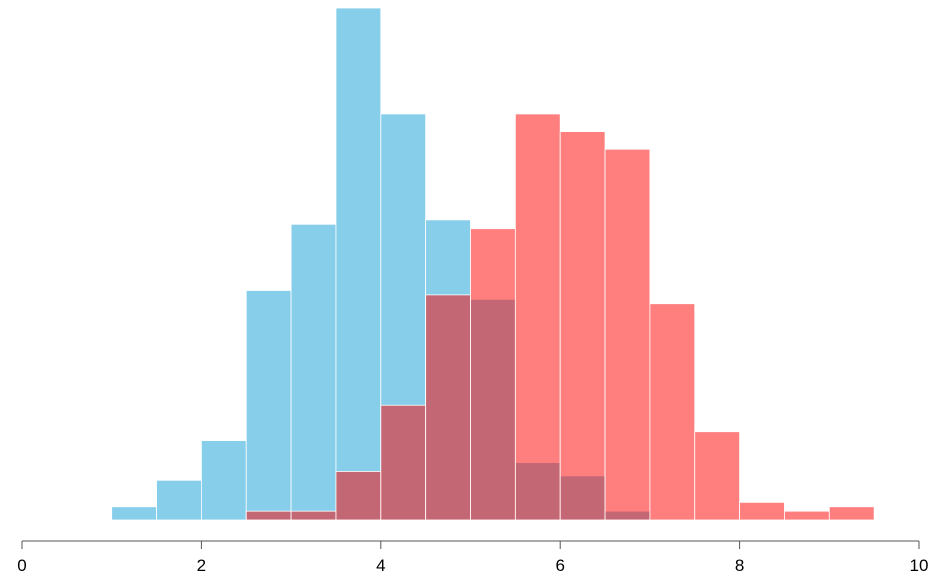 The image size is (952, 583). I want to click on x-tick-label: 6, so click(559, 565).